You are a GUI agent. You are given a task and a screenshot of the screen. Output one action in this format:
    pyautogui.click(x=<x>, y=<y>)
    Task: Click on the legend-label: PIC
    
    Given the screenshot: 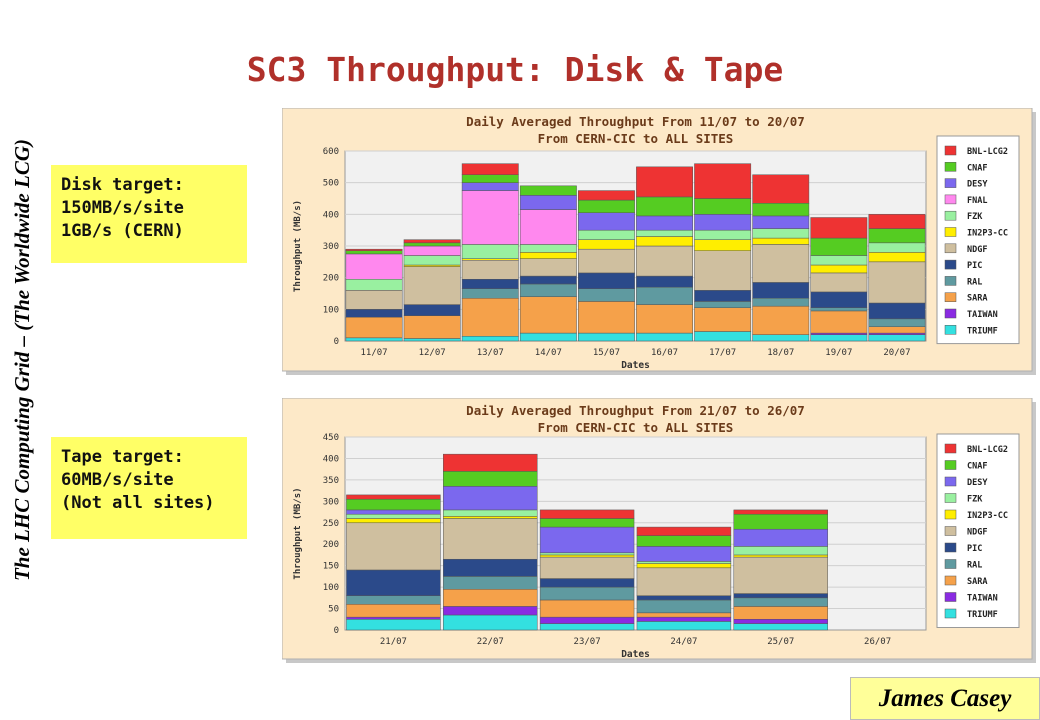 What is the action you would take?
    pyautogui.click(x=974, y=549)
    